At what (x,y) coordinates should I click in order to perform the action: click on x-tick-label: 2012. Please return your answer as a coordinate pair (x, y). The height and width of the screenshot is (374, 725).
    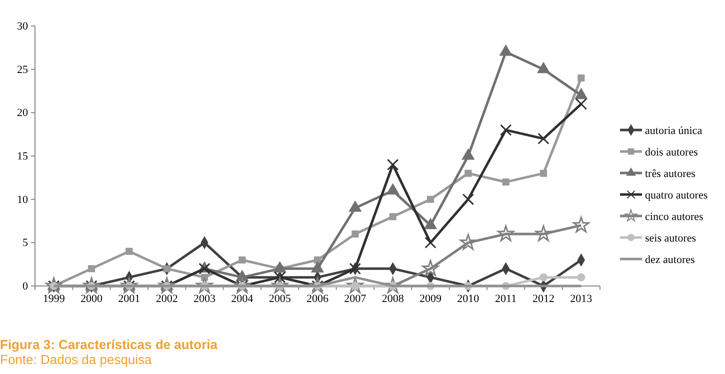
    Looking at the image, I should click on (543, 299).